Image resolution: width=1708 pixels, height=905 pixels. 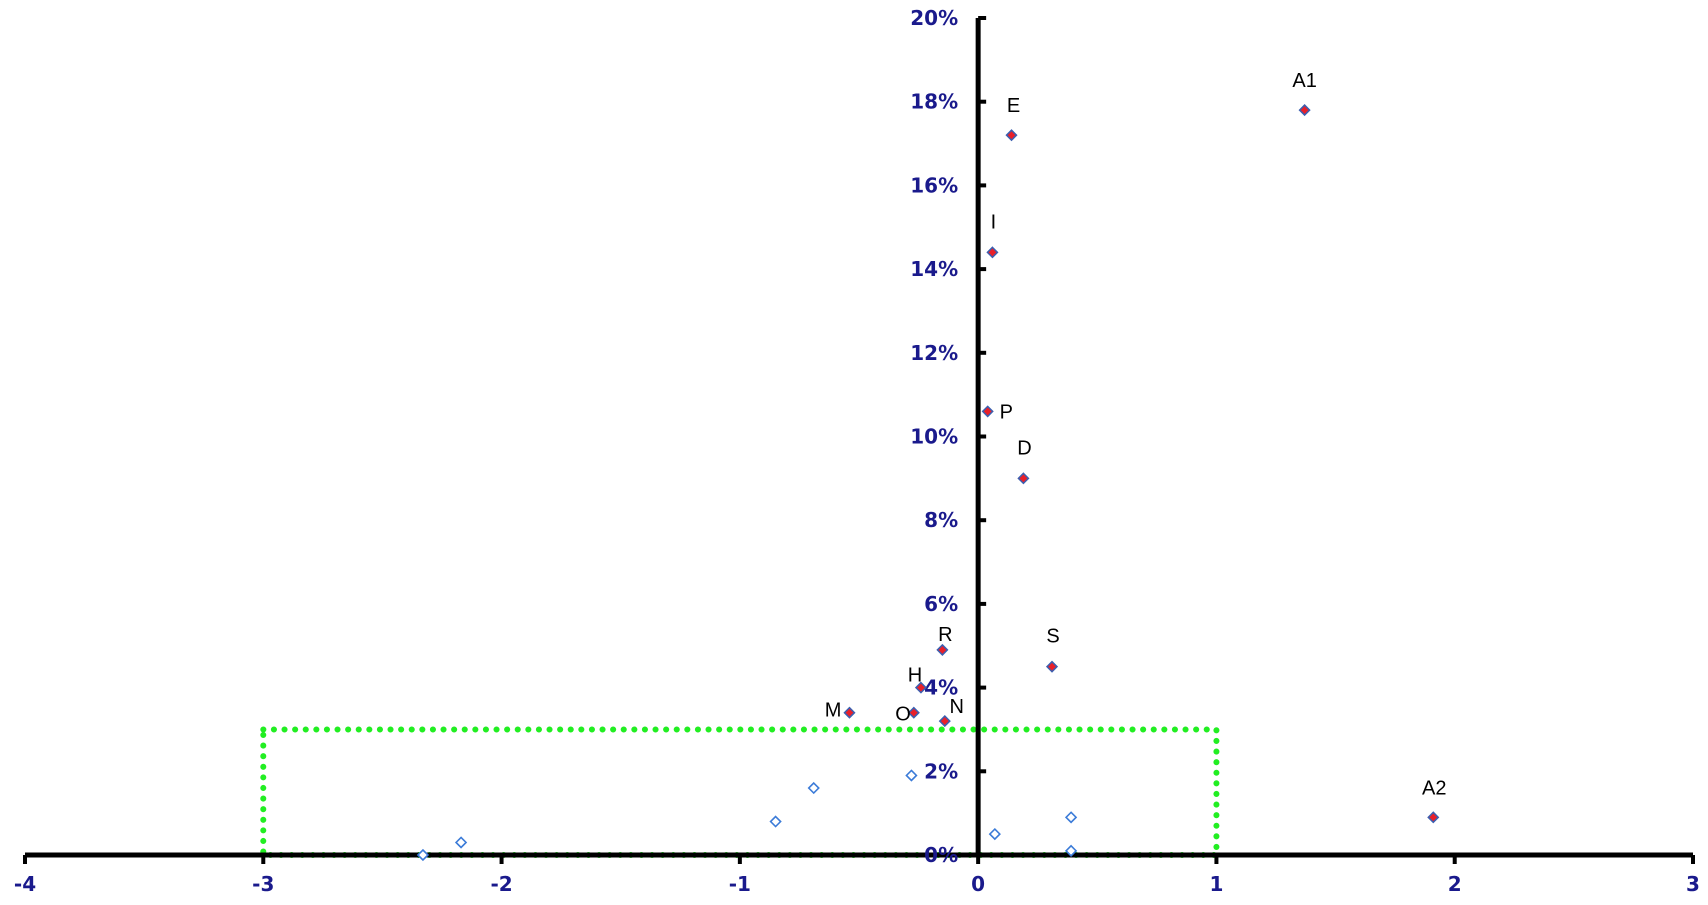 What do you see at coordinates (25, 884) in the screenshot?
I see `x-tick-label: -4` at bounding box center [25, 884].